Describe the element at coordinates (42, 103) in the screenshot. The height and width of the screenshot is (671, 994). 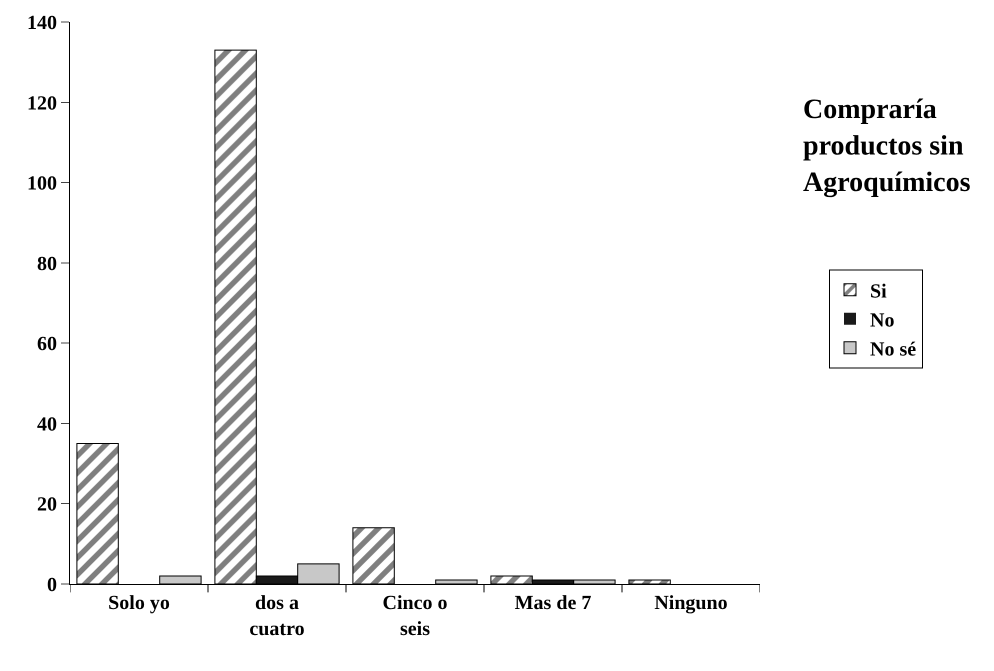
I see `y-tick-label: 120` at that location.